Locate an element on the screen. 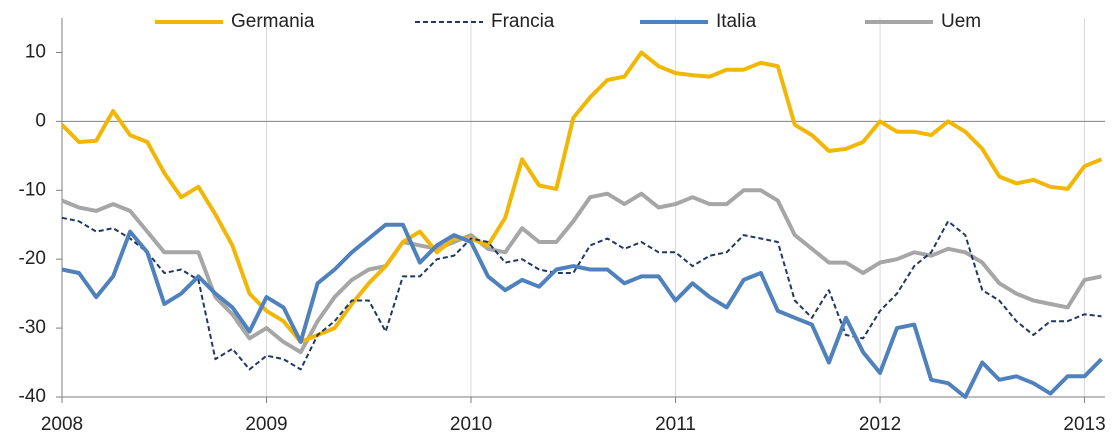  x-tick-label: 2011 is located at coordinates (675, 424).